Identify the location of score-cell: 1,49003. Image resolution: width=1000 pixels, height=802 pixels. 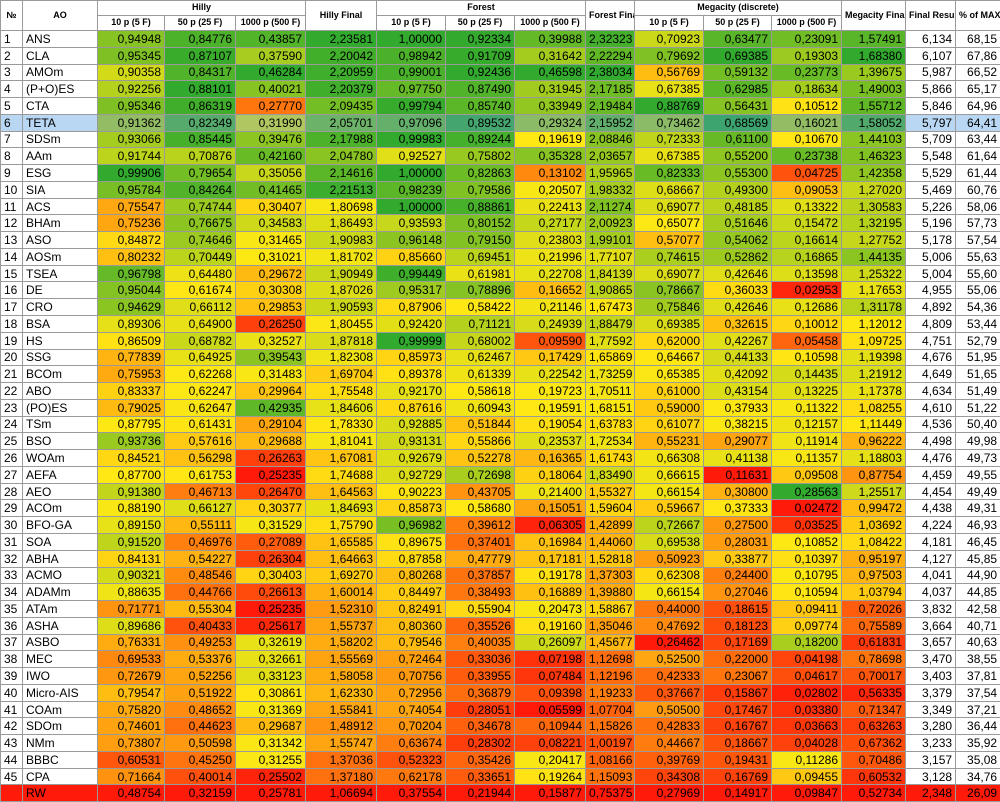
(874, 89).